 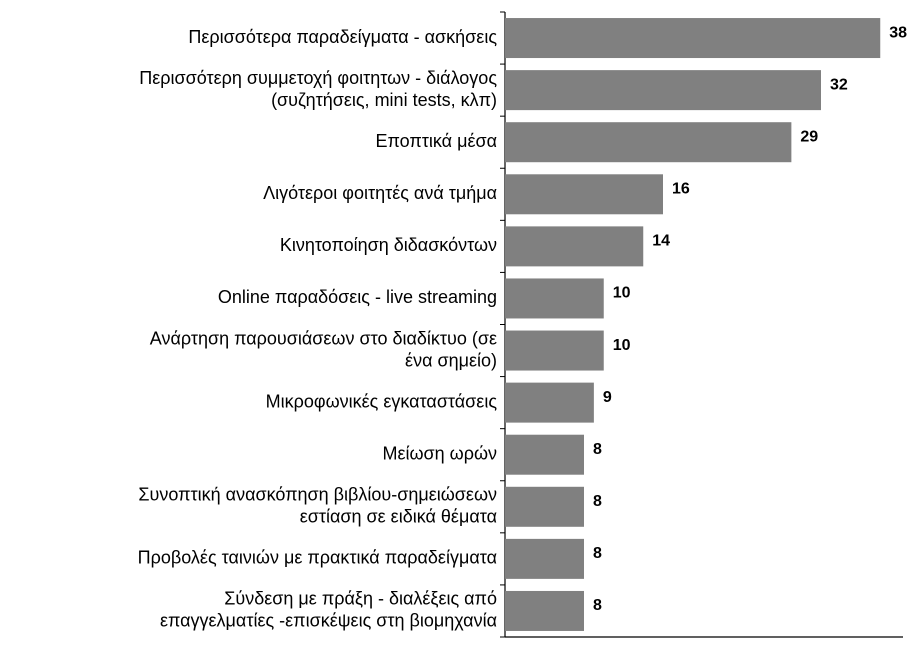 I want to click on category-label: ένα σημείο), so click(x=451, y=360).